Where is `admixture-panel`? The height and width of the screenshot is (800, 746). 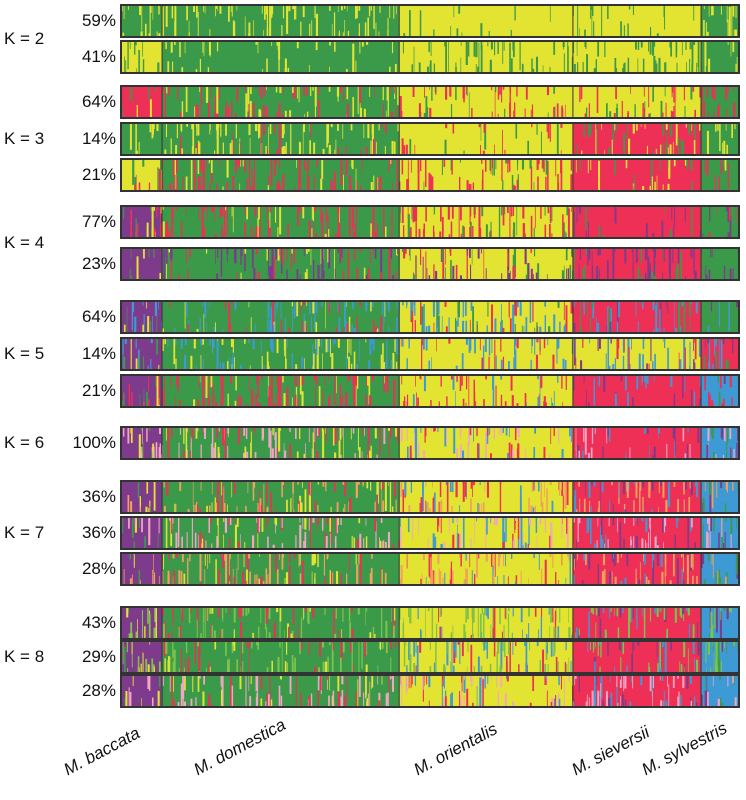
admixture-panel is located at coordinates (430, 497).